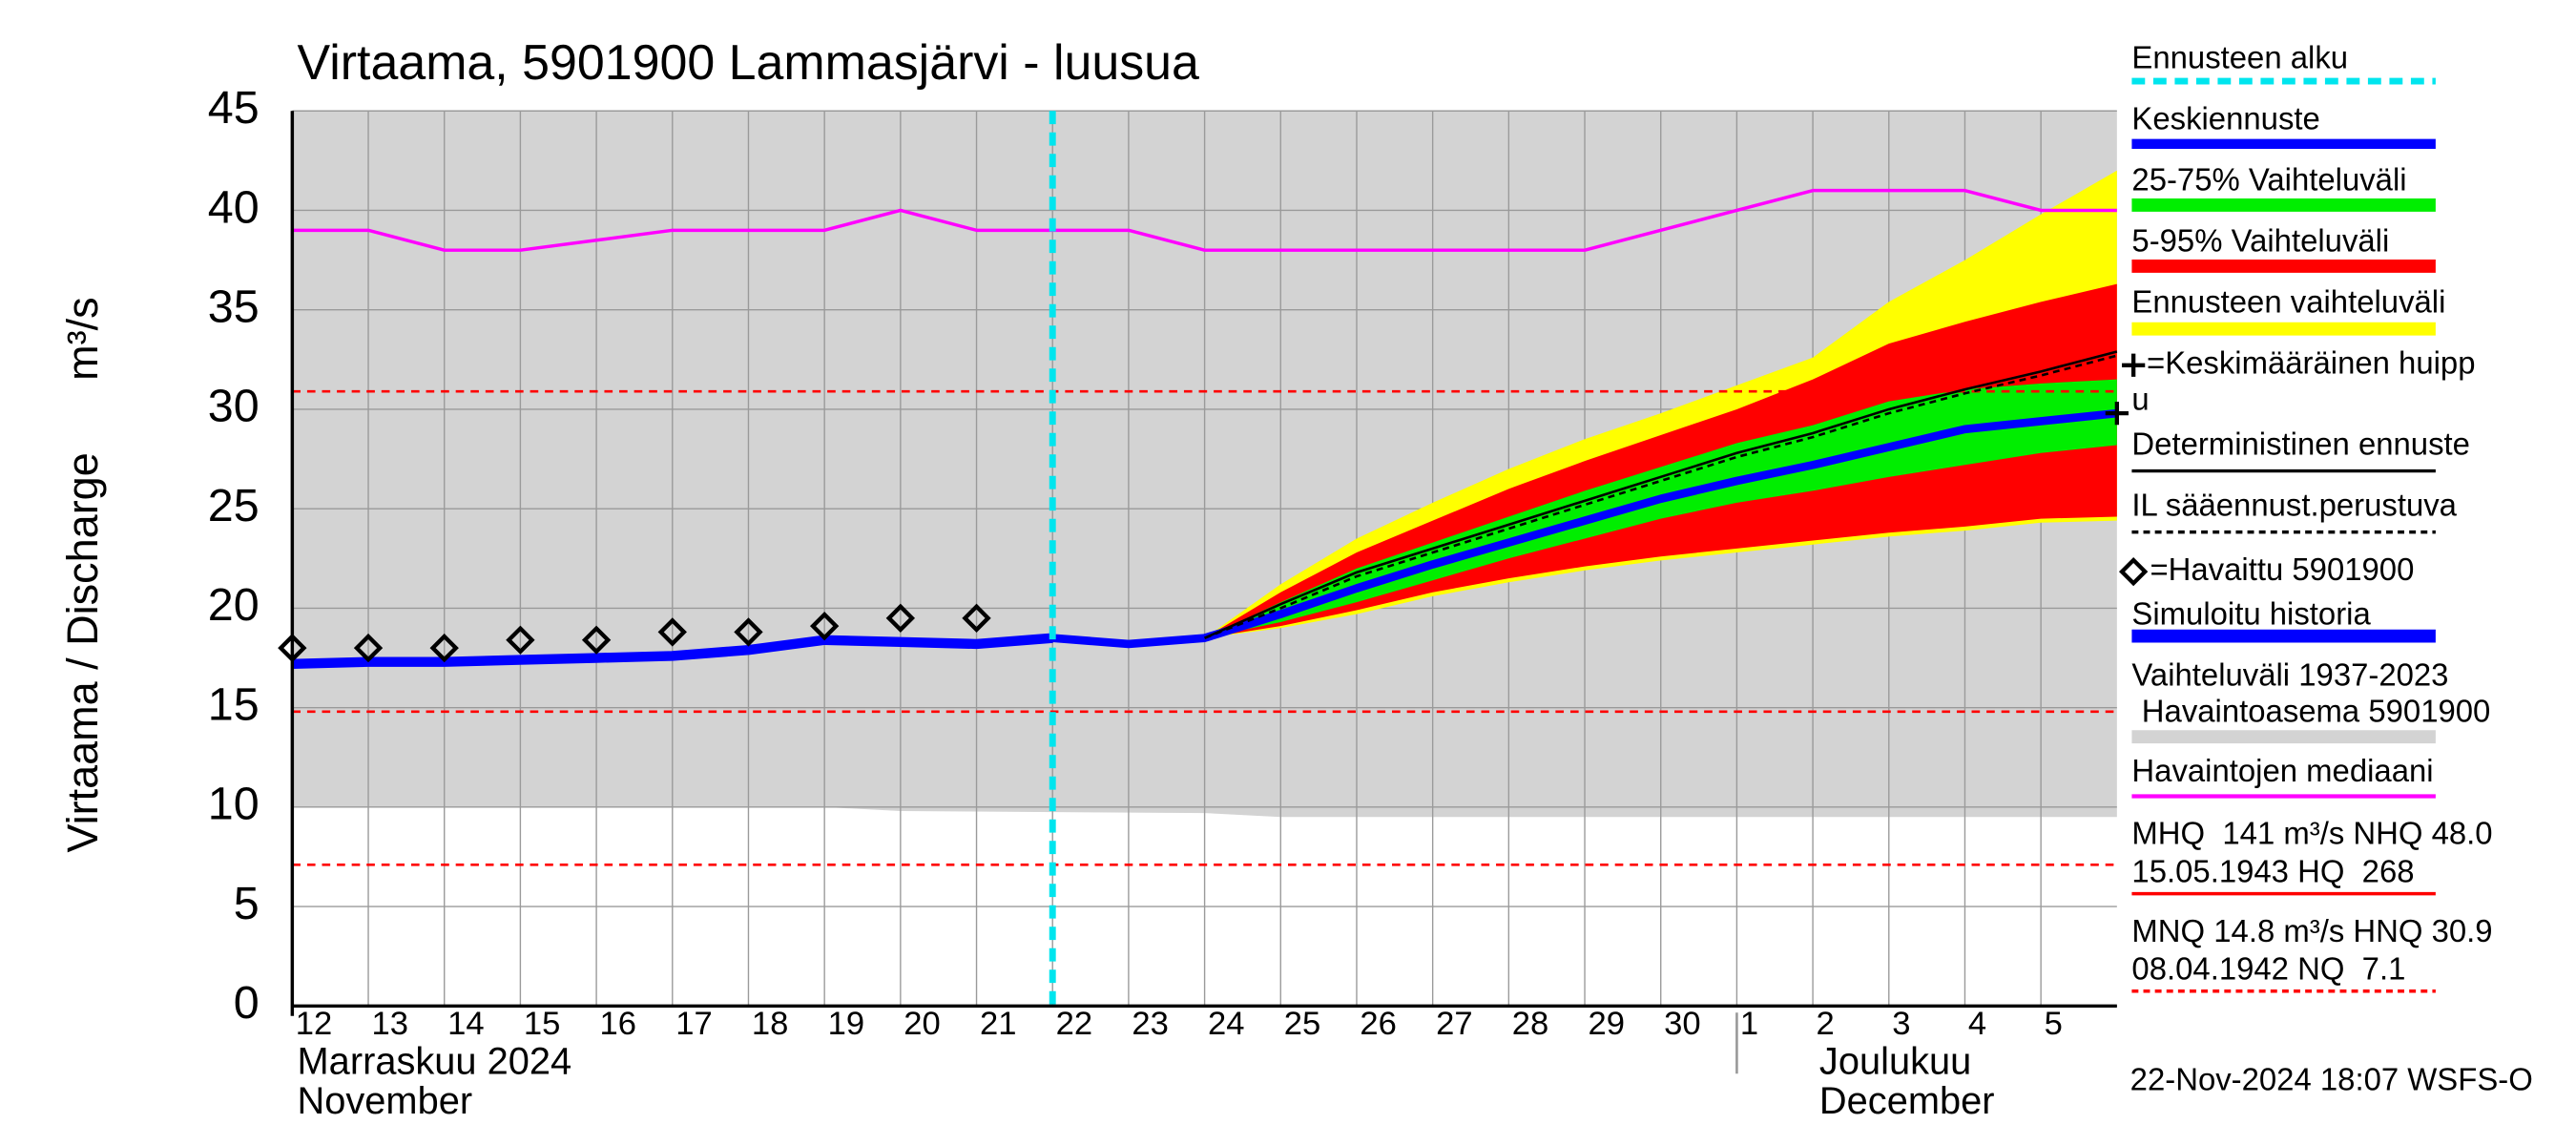  What do you see at coordinates (2268, 969) in the screenshot?
I see `legend-text: 08.04.1942 NQ 7.1` at bounding box center [2268, 969].